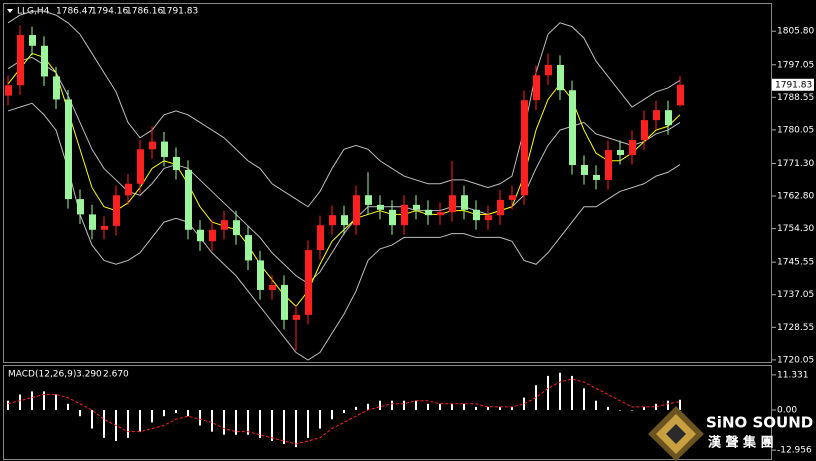 This screenshot has height=461, width=816. What do you see at coordinates (10, 11) in the screenshot?
I see `menu-arrow` at bounding box center [10, 11].